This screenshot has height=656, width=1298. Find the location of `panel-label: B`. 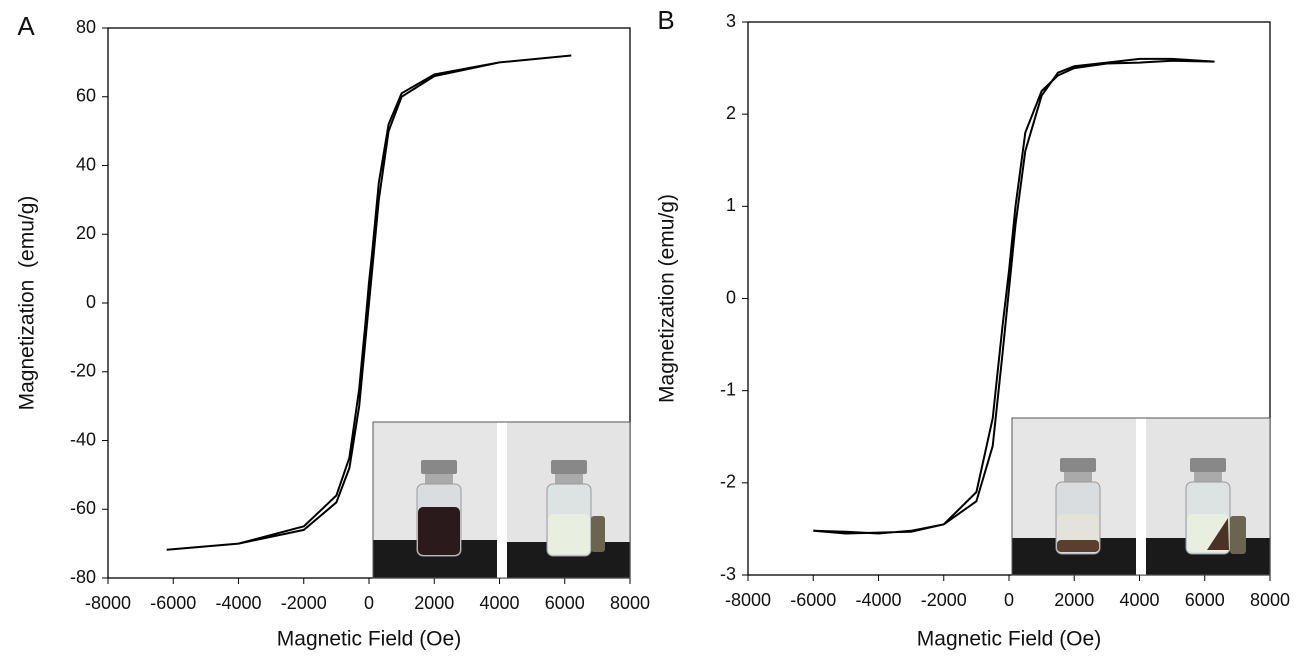

panel-label: B is located at coordinates (665, 20).